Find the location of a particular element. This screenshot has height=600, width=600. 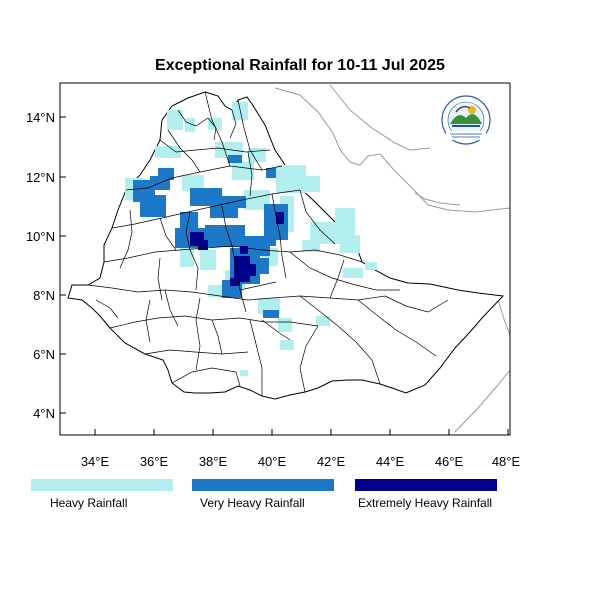

lat-tick-label: 12°N is located at coordinates (40, 177).